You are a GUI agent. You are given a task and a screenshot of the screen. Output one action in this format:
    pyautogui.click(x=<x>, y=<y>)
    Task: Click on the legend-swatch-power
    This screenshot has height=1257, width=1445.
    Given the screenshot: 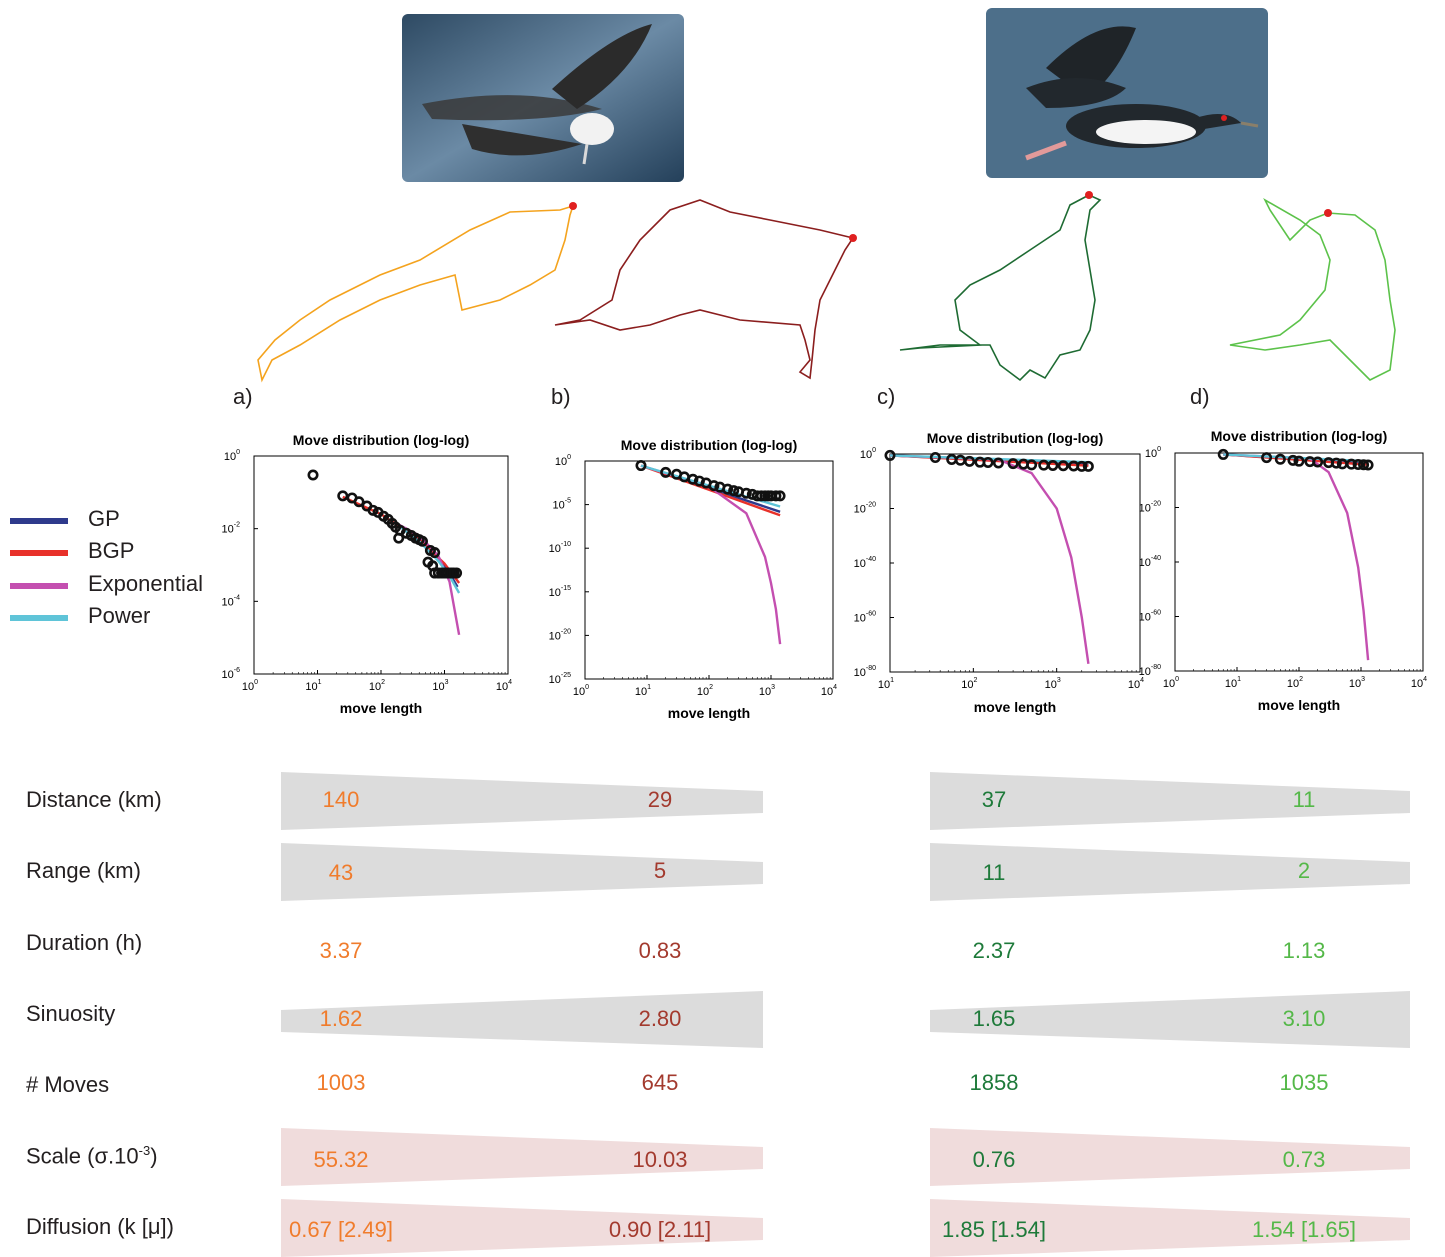 What is the action you would take?
    pyautogui.click(x=39, y=618)
    